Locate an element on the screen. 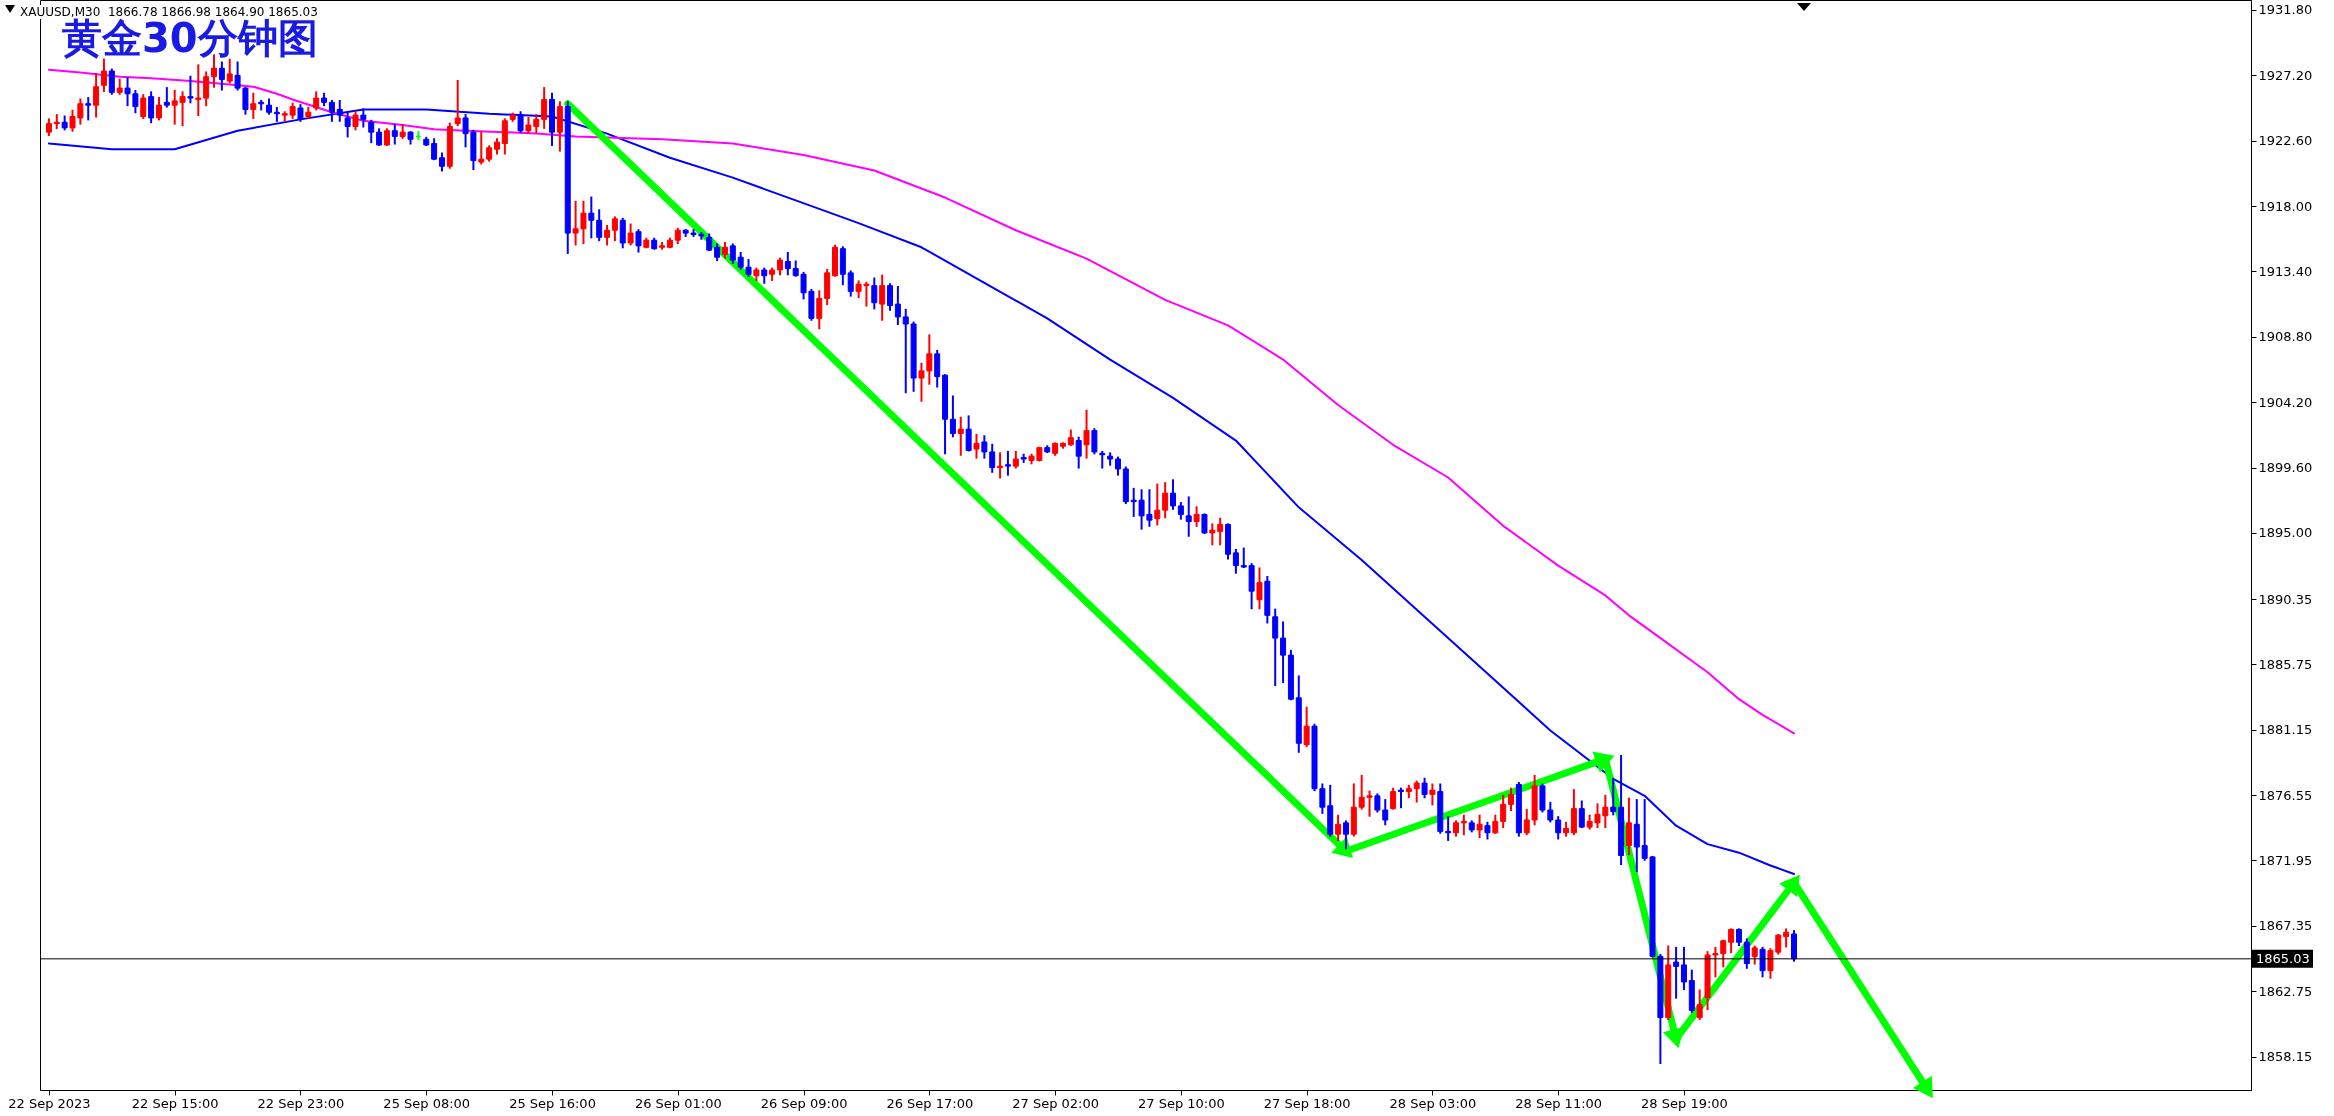 This screenshot has height=1116, width=2334. x-tick-label: 25 Sep 16:00 is located at coordinates (552, 1103).